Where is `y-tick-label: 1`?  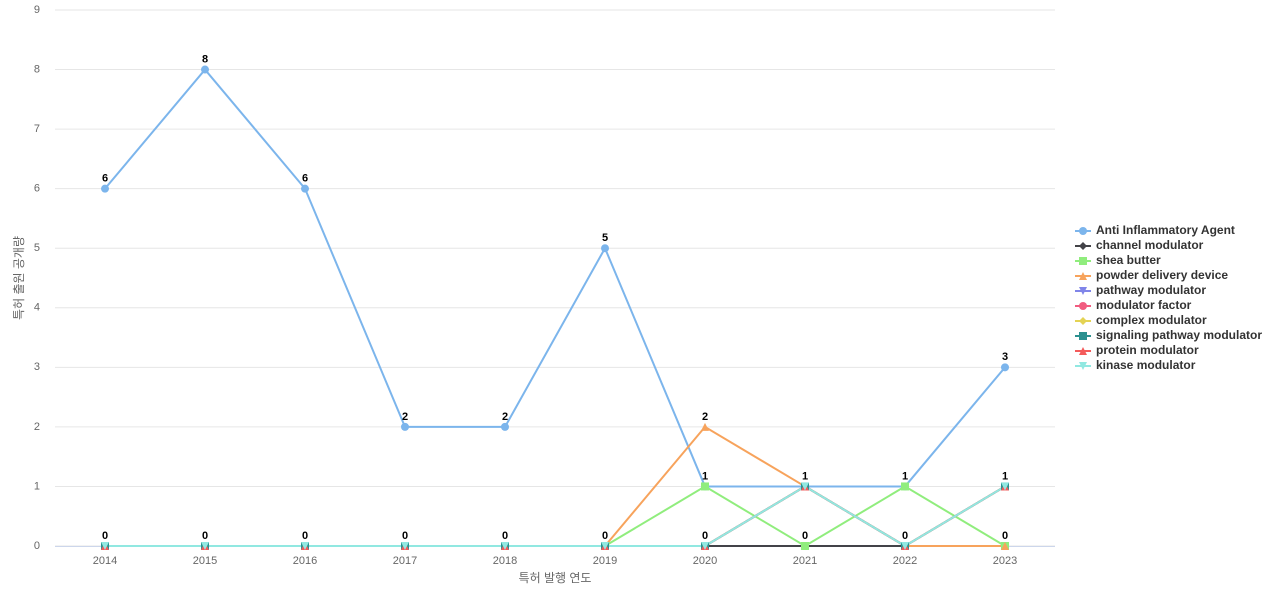 y-tick-label: 1 is located at coordinates (37, 486).